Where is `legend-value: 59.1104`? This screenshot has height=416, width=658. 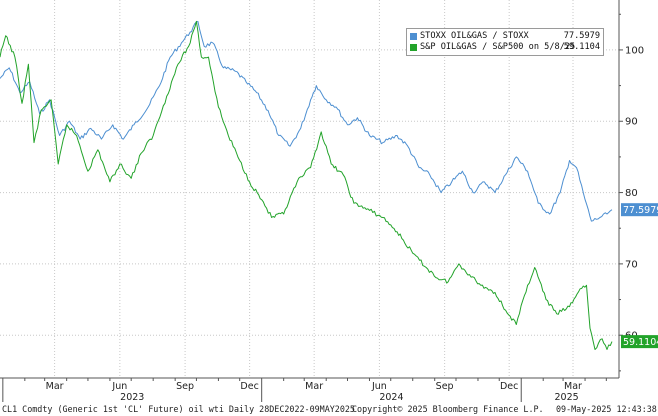 legend-value: 59.1104 is located at coordinates (581, 47).